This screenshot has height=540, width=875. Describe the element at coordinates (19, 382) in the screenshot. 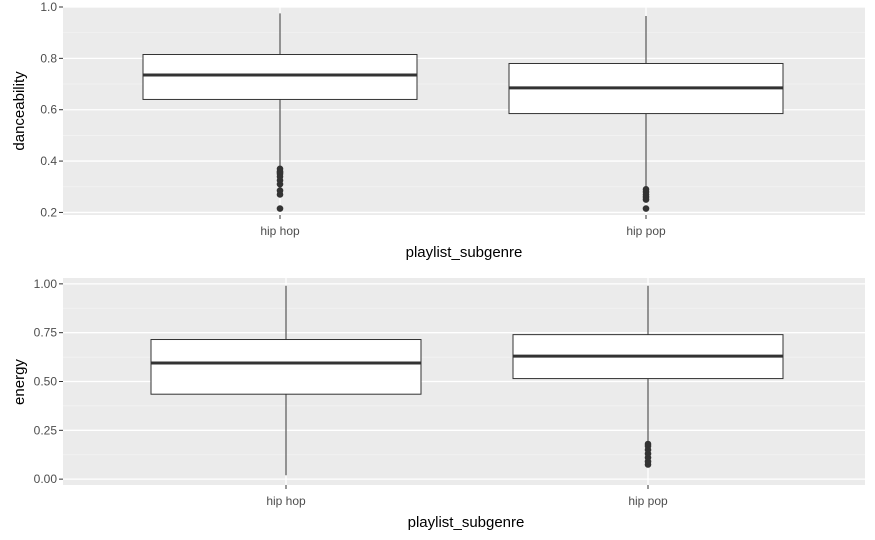

I see `y-axis-title: energy` at that location.